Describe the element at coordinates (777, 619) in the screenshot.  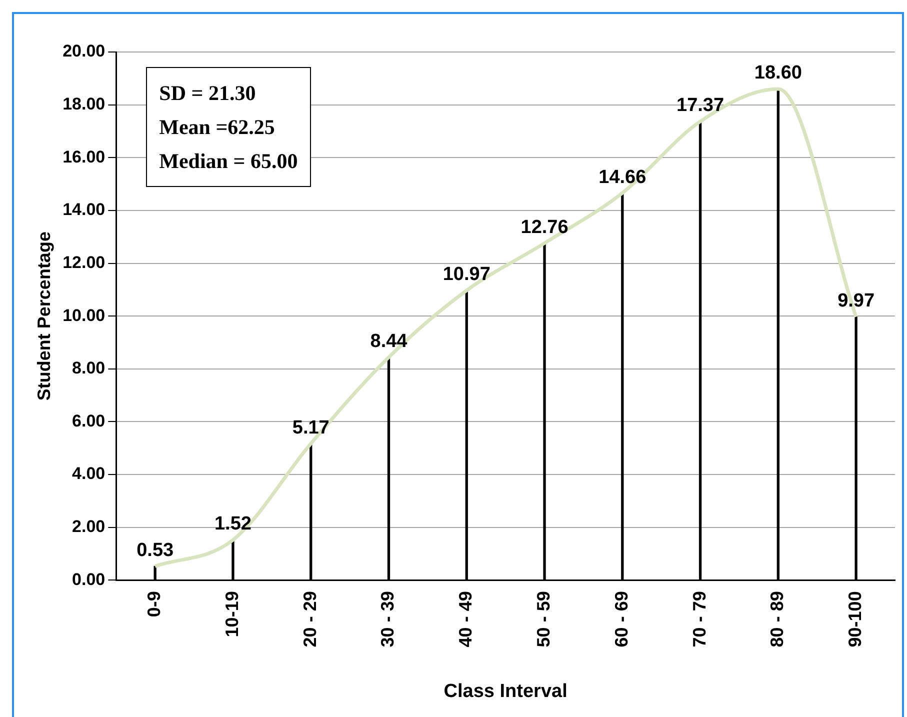
I see `x-tick-label: 80 - 89` at that location.